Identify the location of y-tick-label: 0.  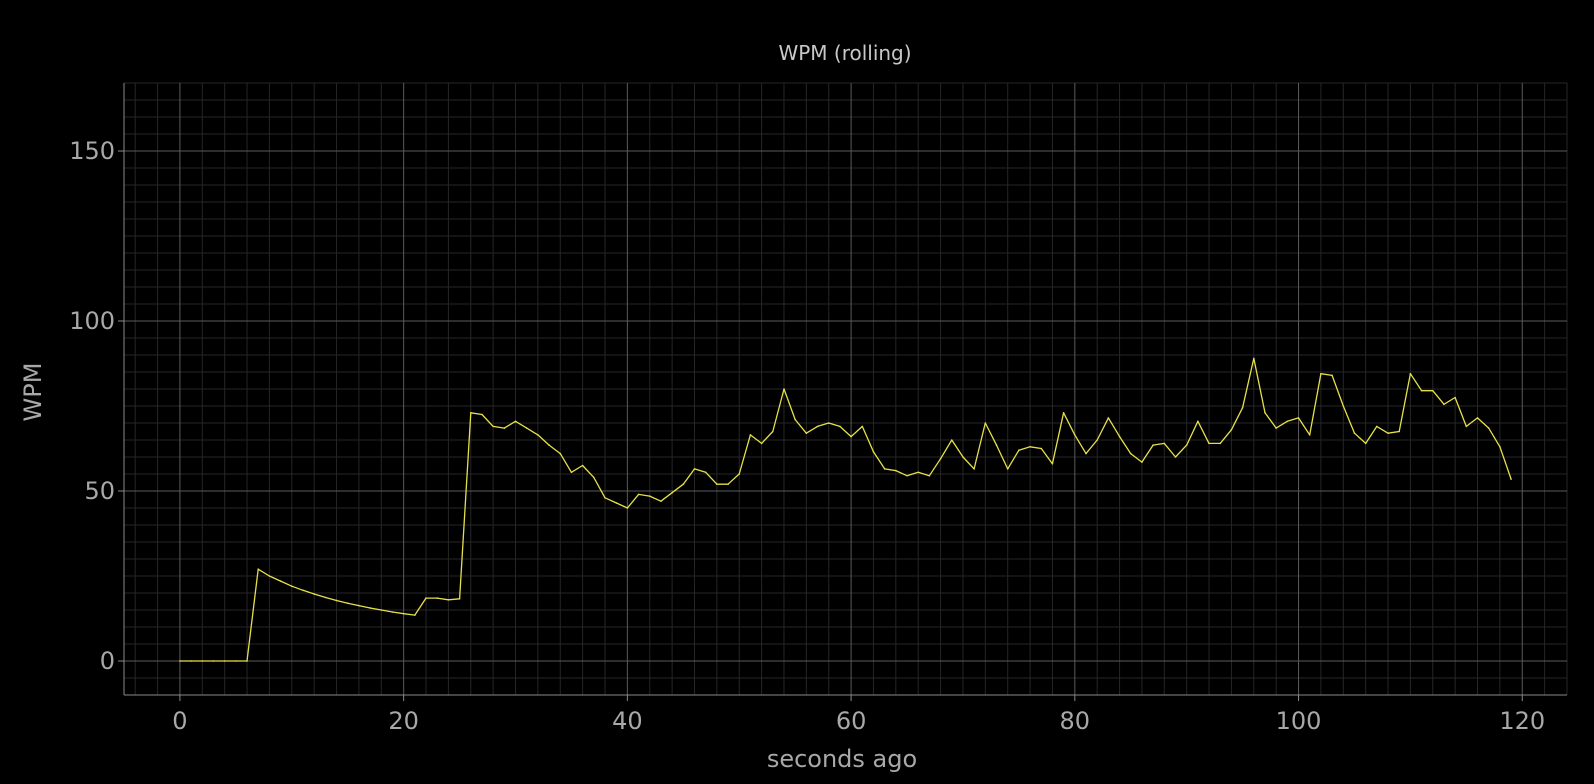
(107, 661).